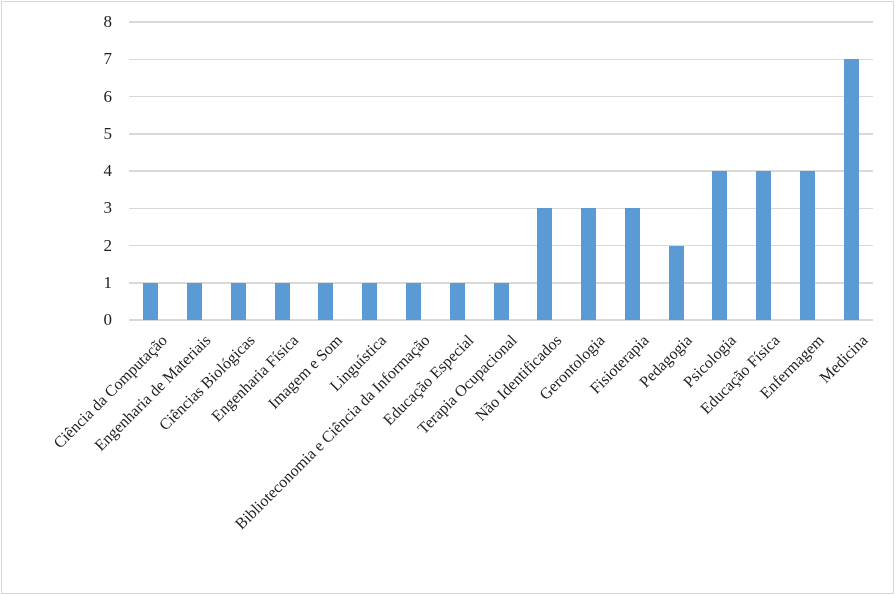  Describe the element at coordinates (108, 208) in the screenshot. I see `y-axis-tick-label: 3` at that location.